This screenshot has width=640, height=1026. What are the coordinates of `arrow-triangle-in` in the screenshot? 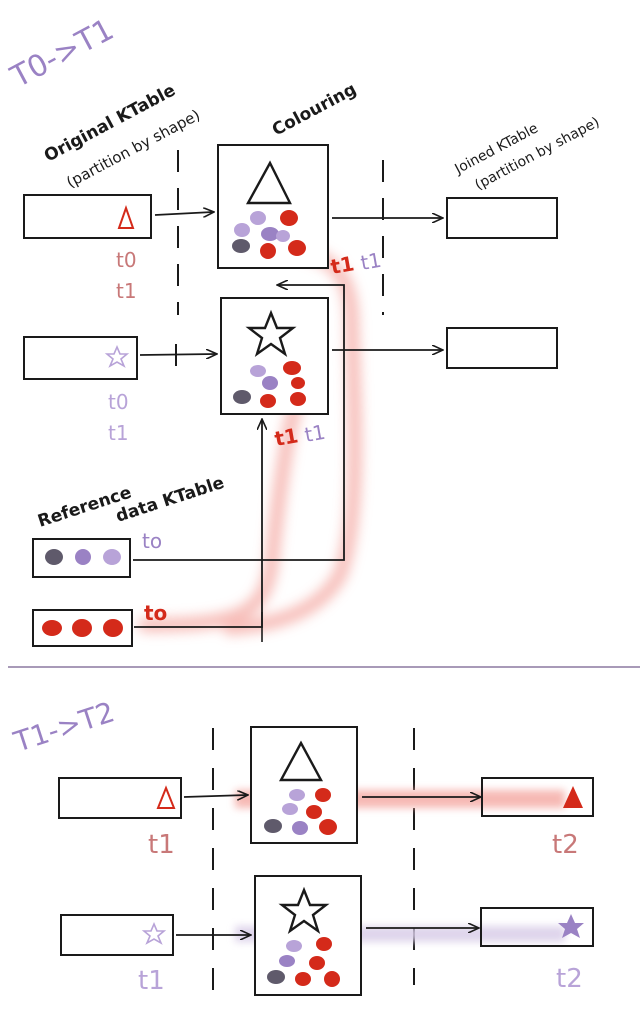 It's located at (183, 213).